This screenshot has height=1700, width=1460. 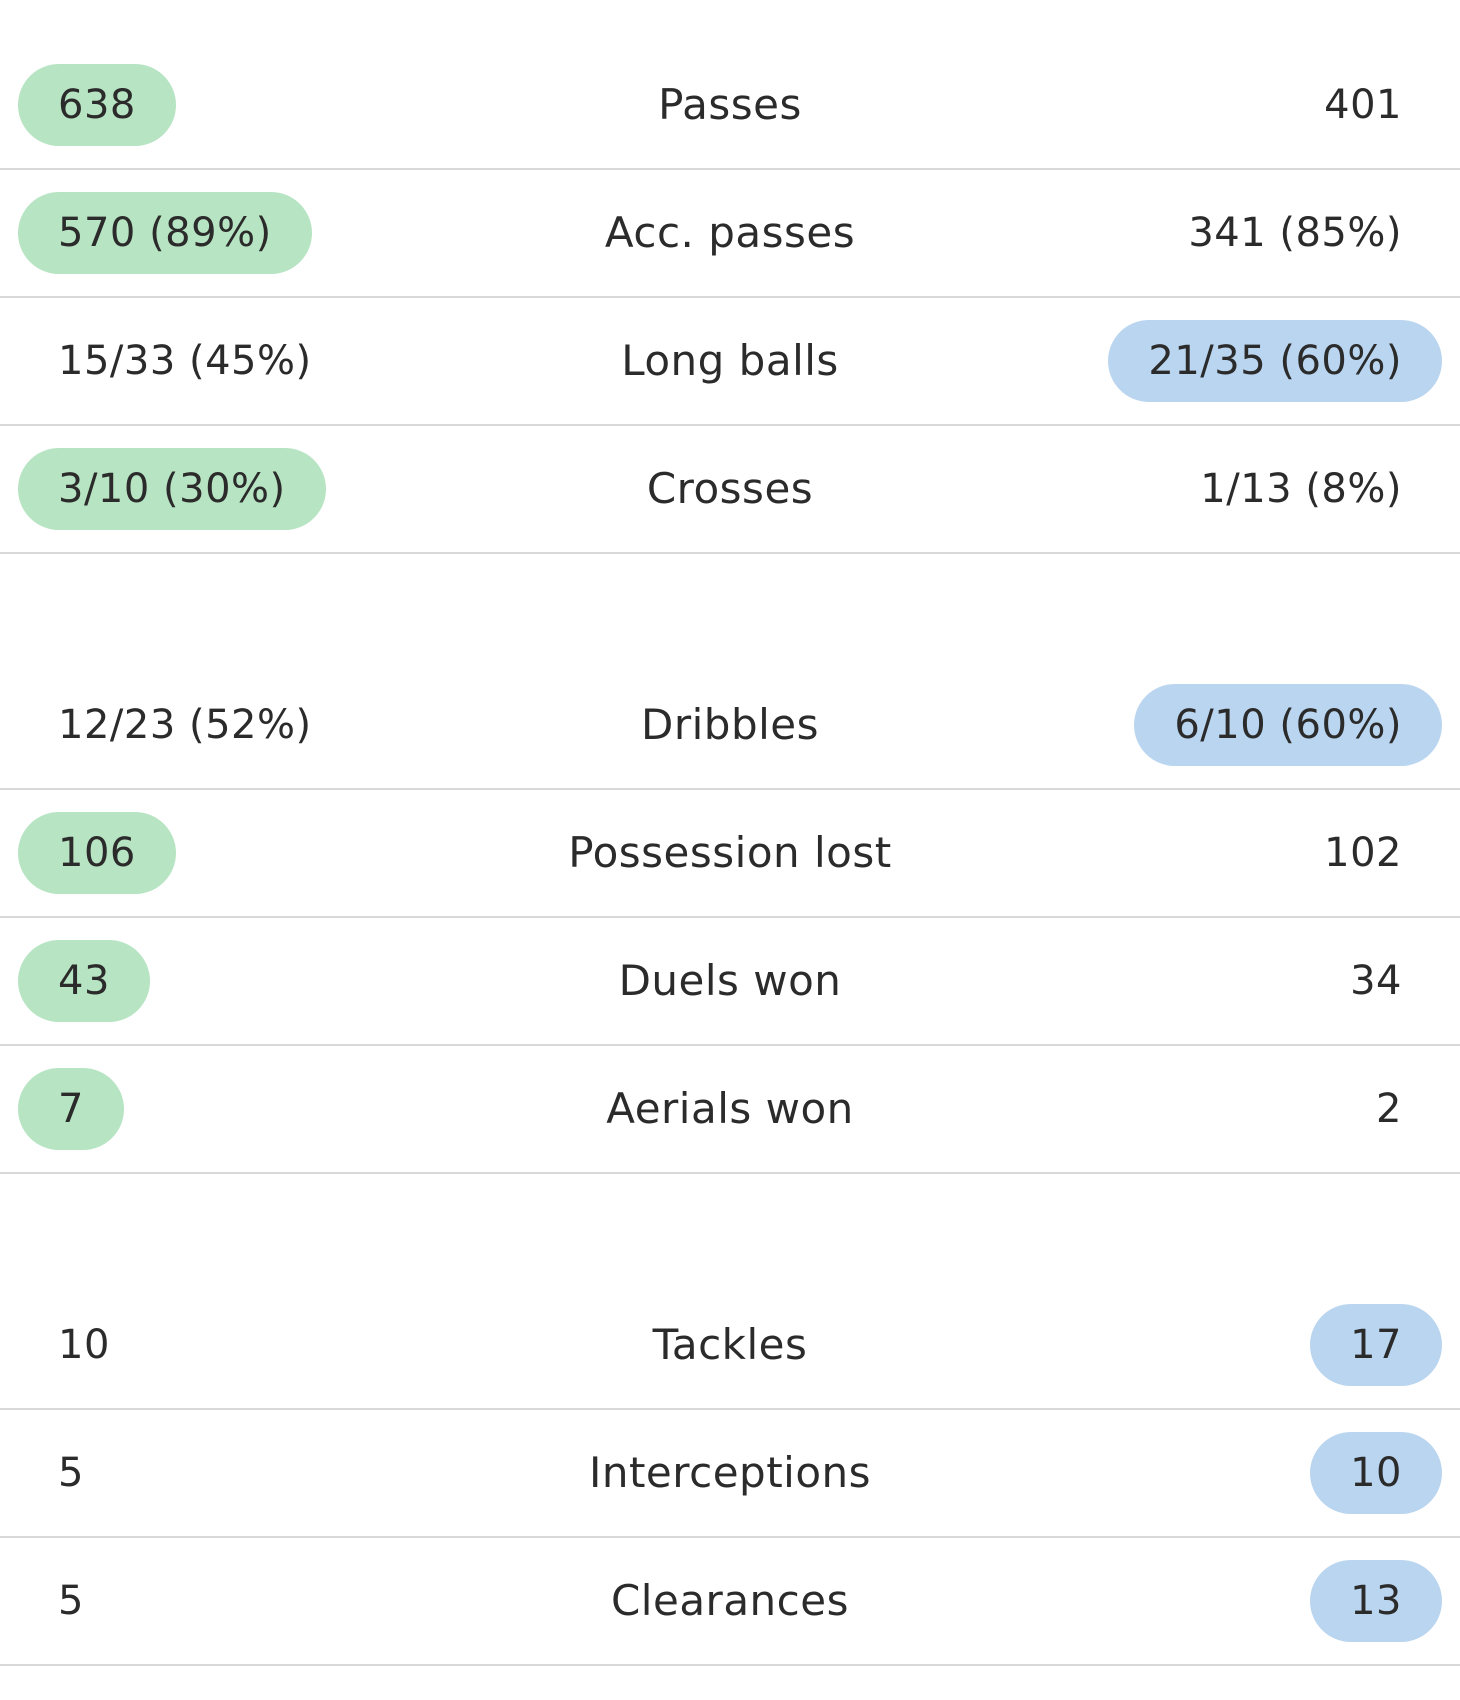 What do you see at coordinates (97, 853) in the screenshot?
I see `home-value: 106` at bounding box center [97, 853].